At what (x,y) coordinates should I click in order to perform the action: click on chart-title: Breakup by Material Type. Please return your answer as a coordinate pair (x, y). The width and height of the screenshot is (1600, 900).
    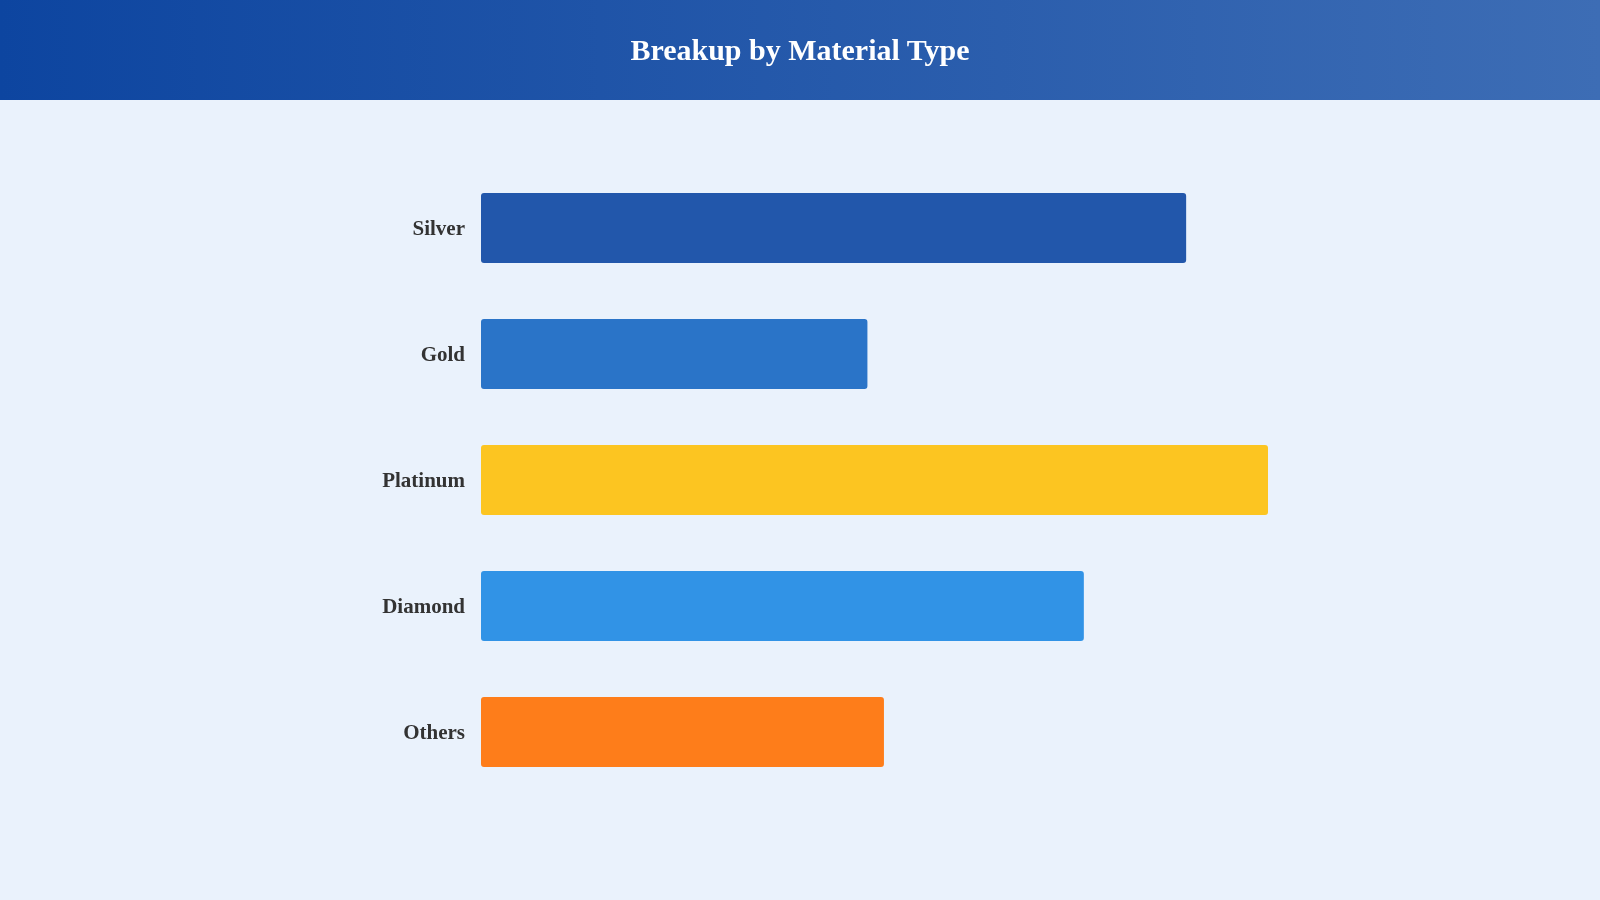
    Looking at the image, I should click on (800, 50).